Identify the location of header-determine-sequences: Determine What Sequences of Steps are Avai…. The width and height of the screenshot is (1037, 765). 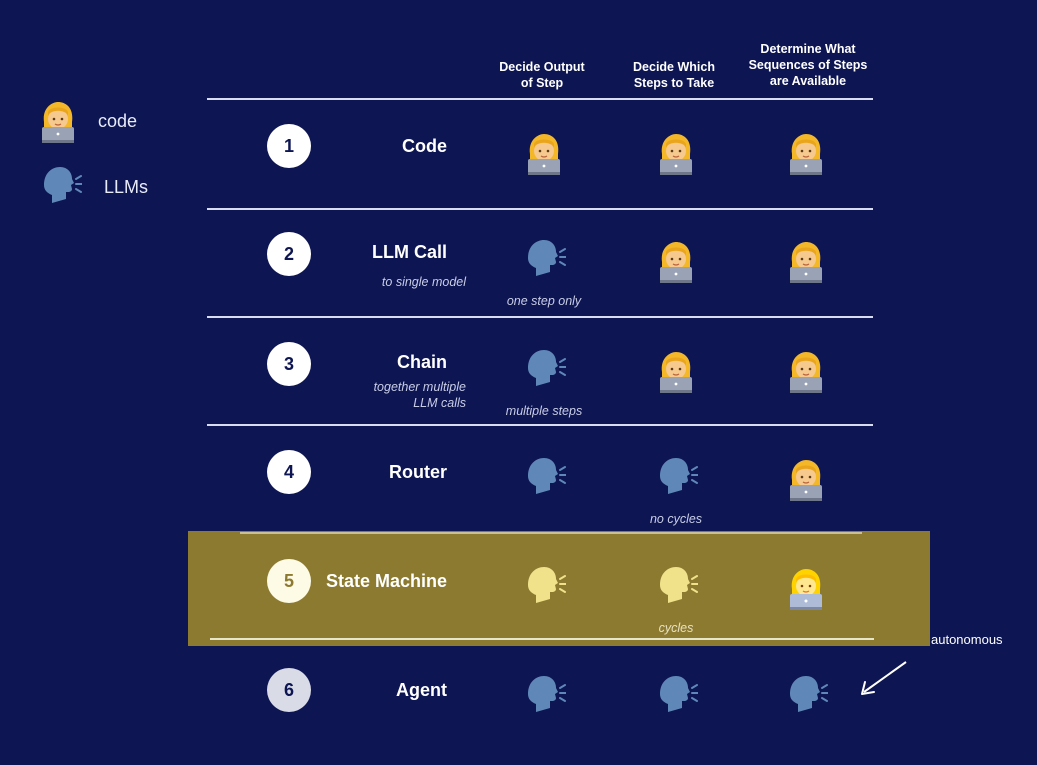
(808, 65).